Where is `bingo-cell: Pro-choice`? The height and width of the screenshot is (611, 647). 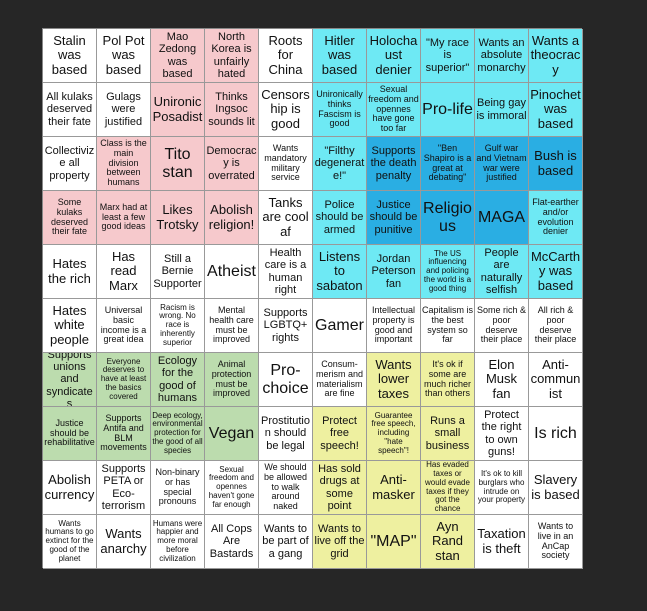
bingo-cell: Pro-choice is located at coordinates (286, 380).